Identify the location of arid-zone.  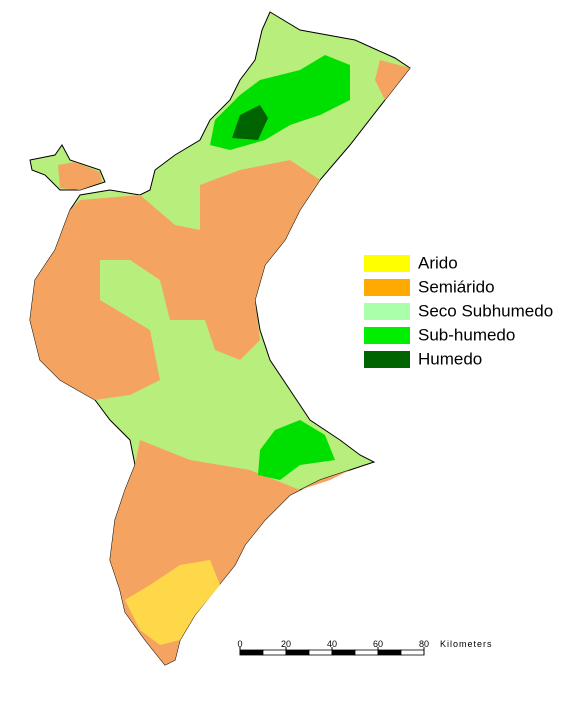
(172, 602).